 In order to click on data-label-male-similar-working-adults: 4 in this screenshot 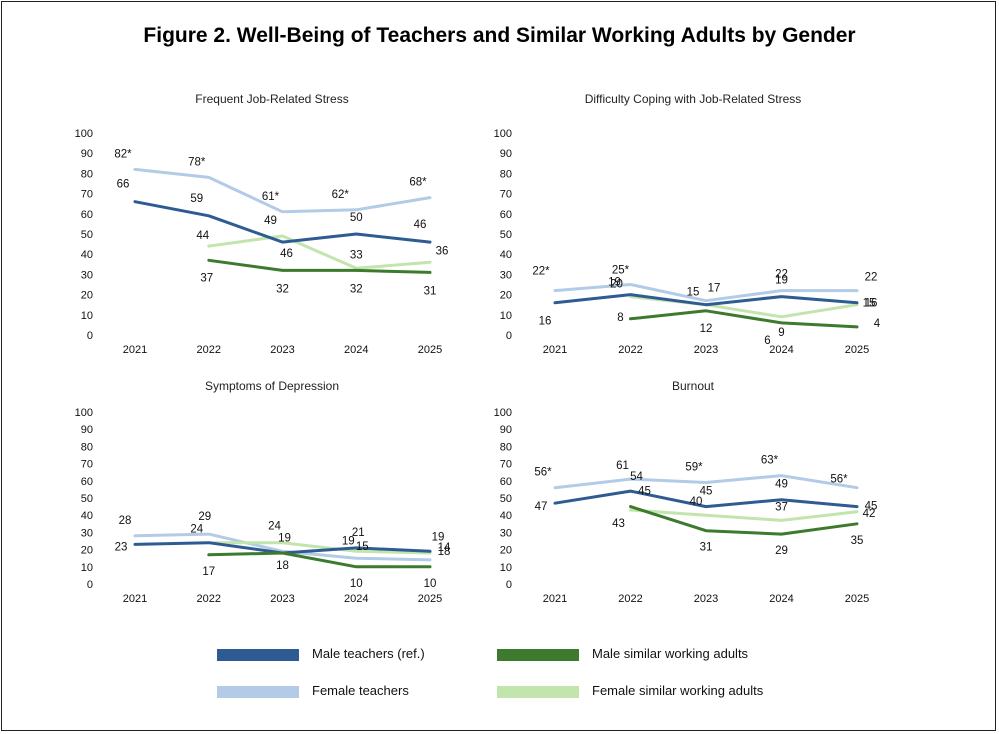, I will do `click(877, 324)`.